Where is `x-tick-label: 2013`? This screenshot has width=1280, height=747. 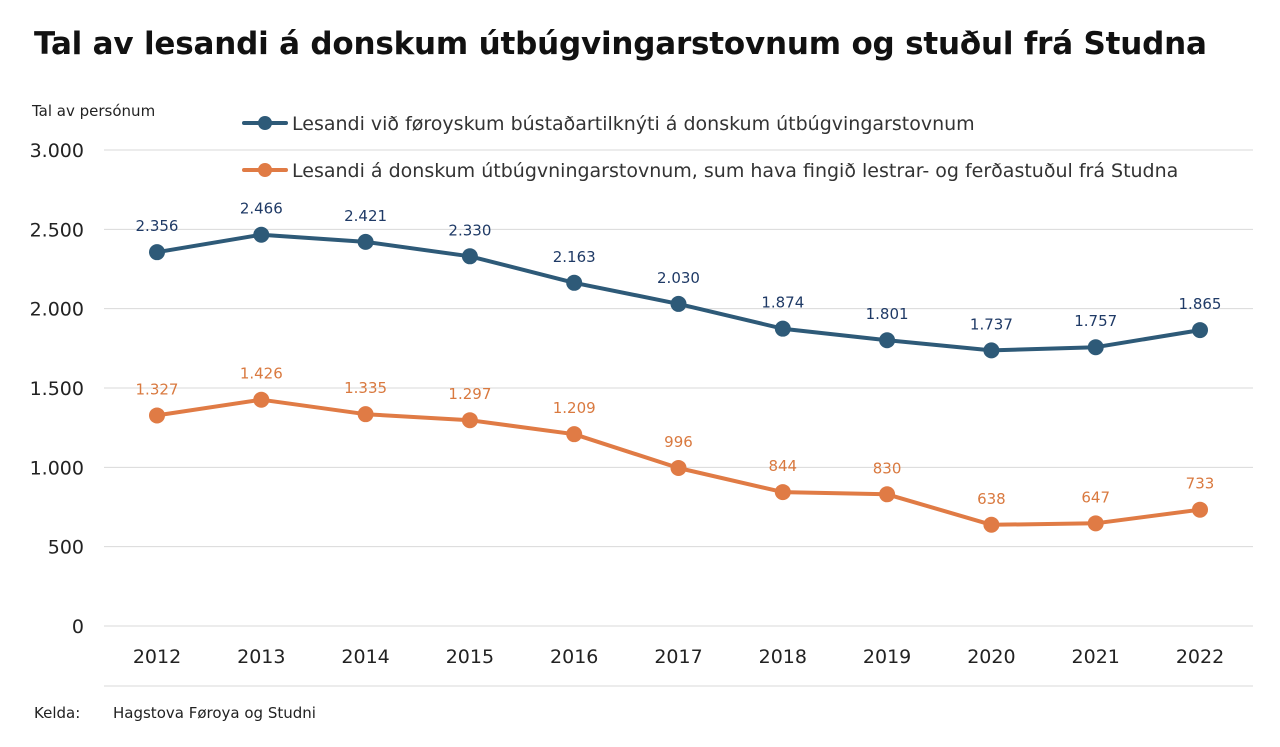 x-tick-label: 2013 is located at coordinates (261, 657).